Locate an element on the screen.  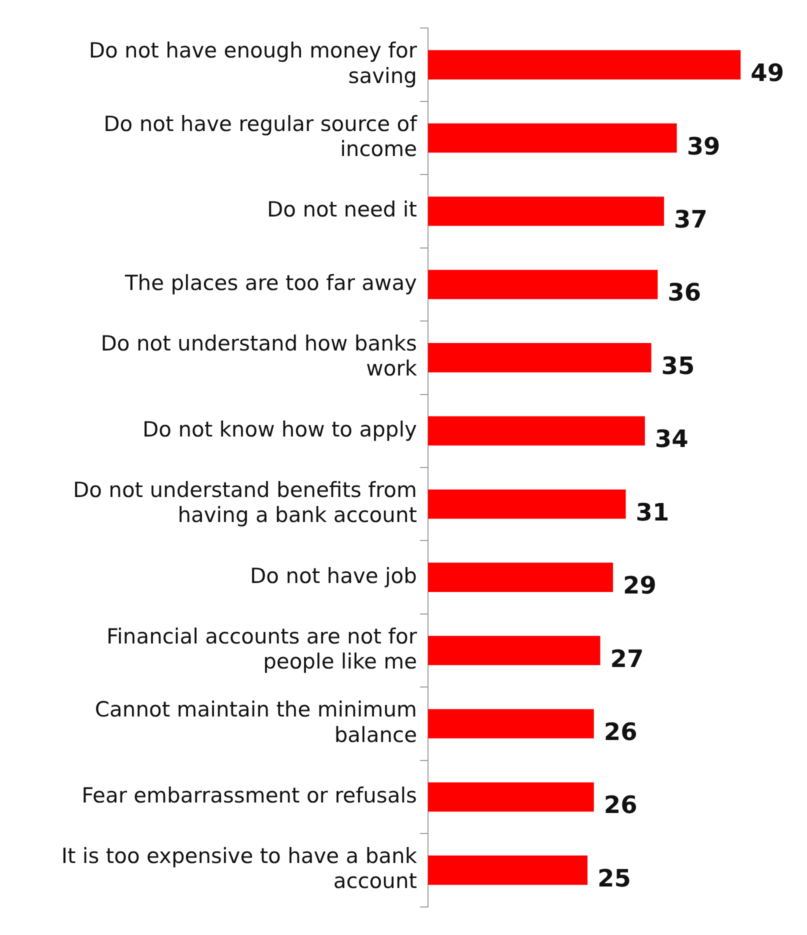
data-label: 39 is located at coordinates (703, 146).